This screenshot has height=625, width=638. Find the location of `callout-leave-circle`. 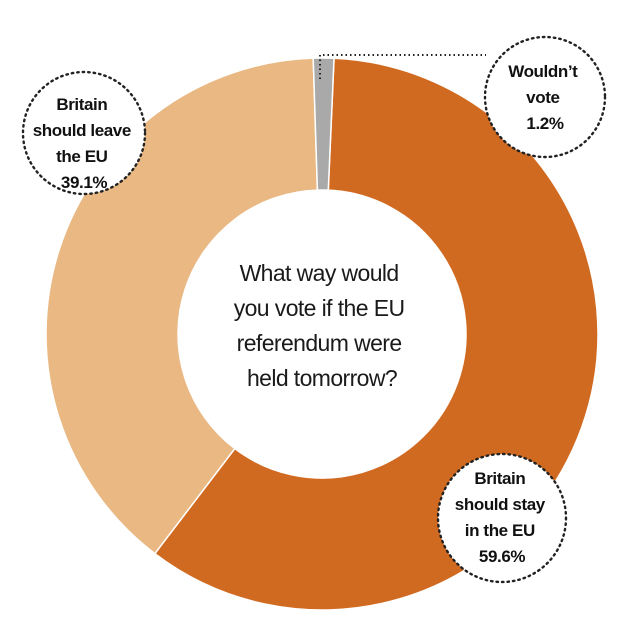

callout-leave-circle is located at coordinates (84, 133).